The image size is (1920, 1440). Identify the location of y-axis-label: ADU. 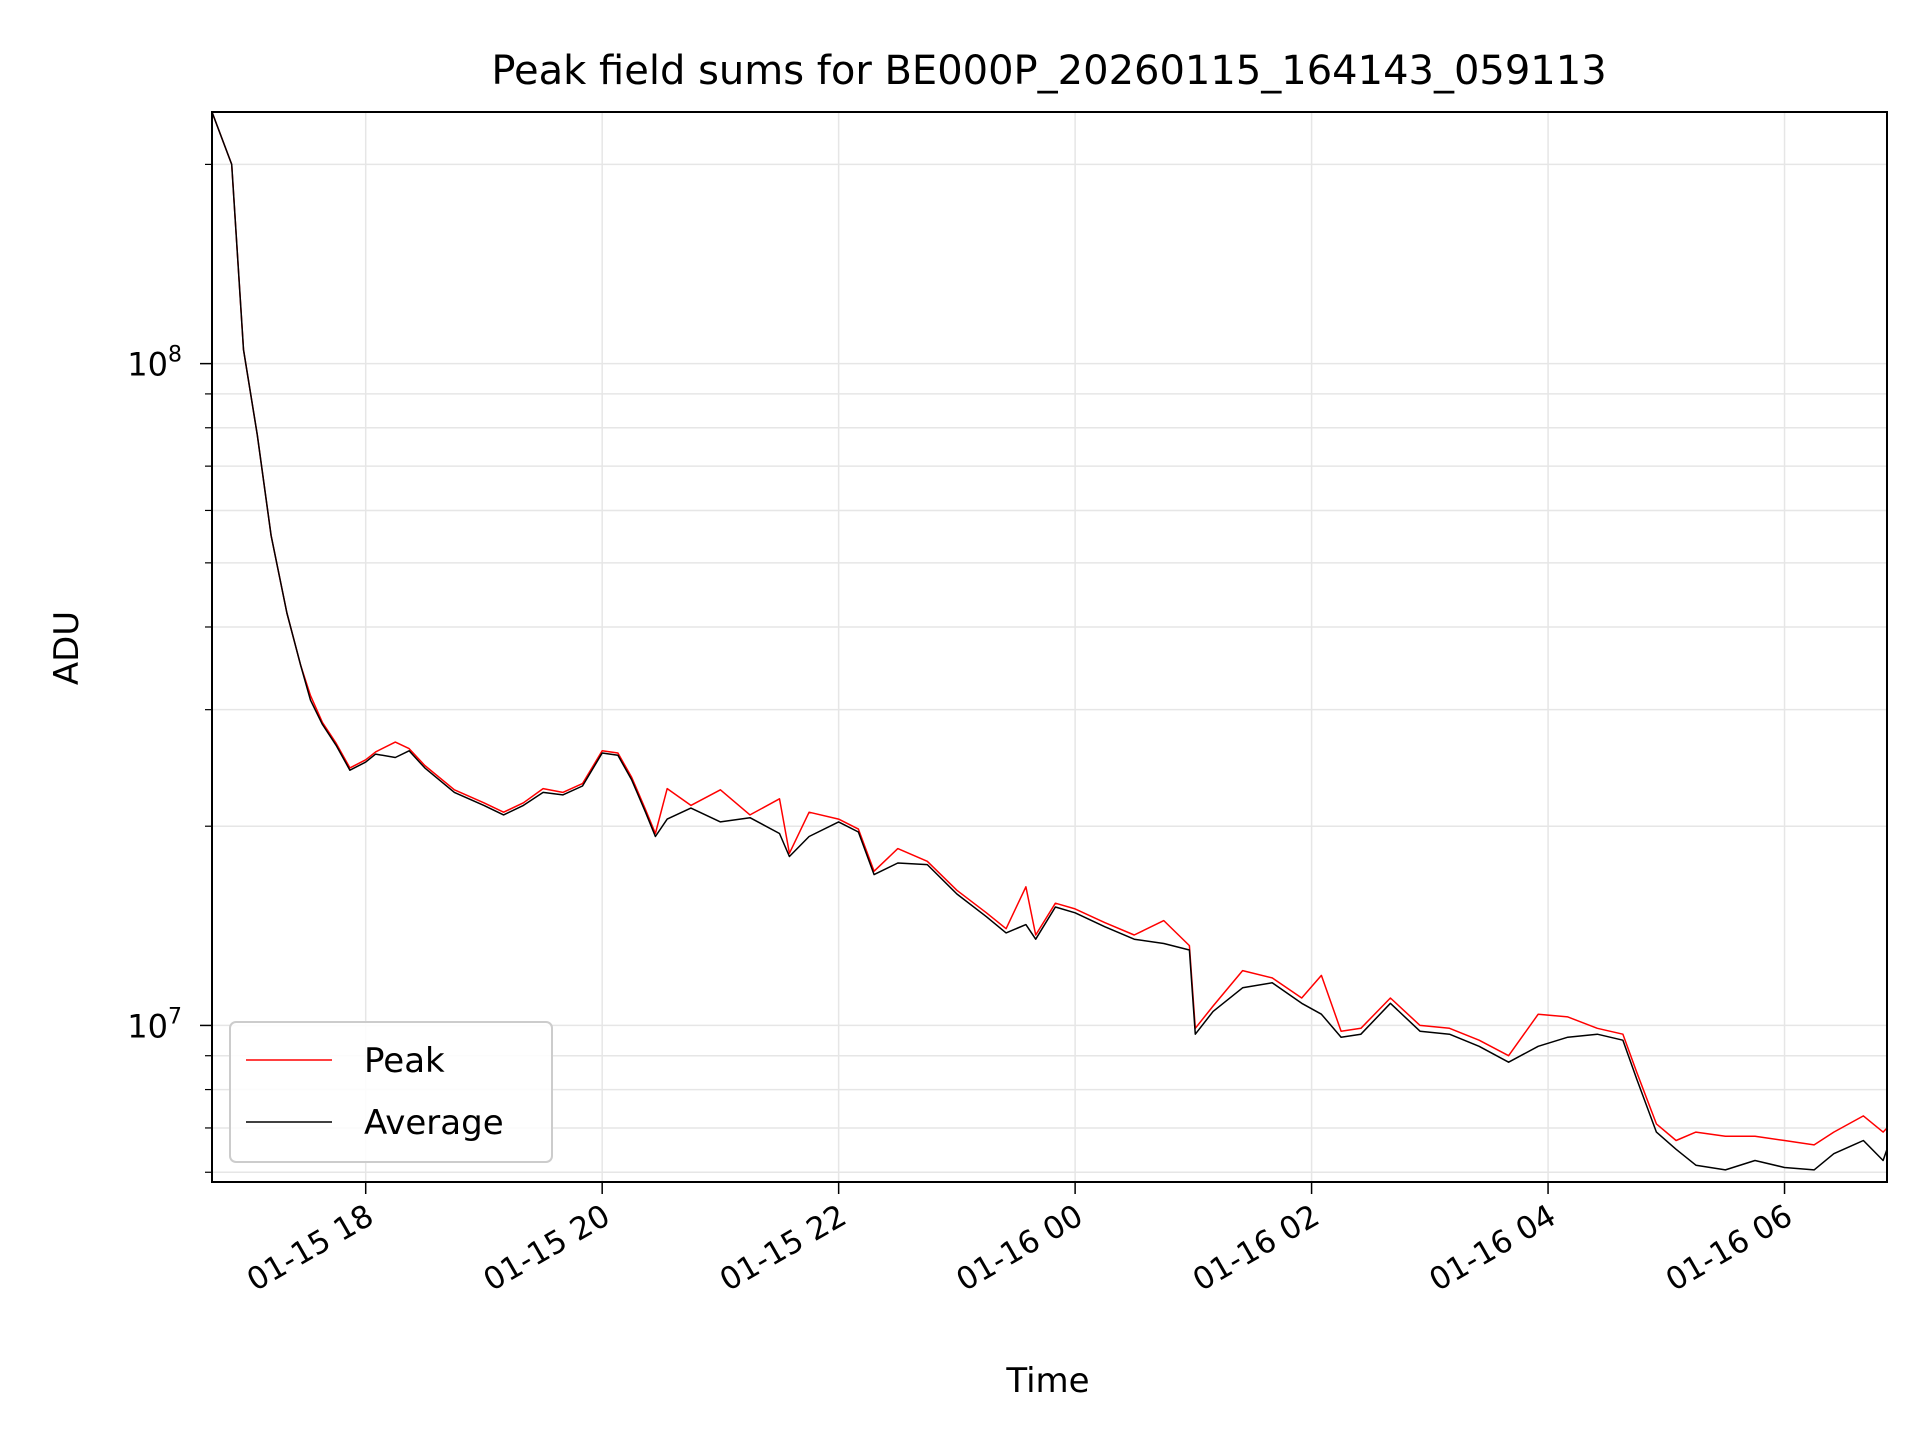
(67, 648).